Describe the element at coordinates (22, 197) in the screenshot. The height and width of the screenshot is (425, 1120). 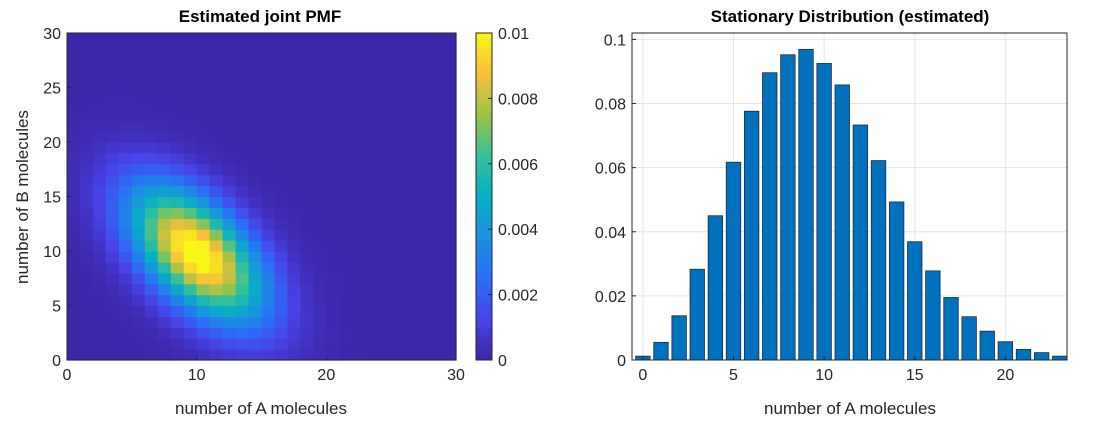
I see `heatmap-y-label: number of B molecules` at that location.